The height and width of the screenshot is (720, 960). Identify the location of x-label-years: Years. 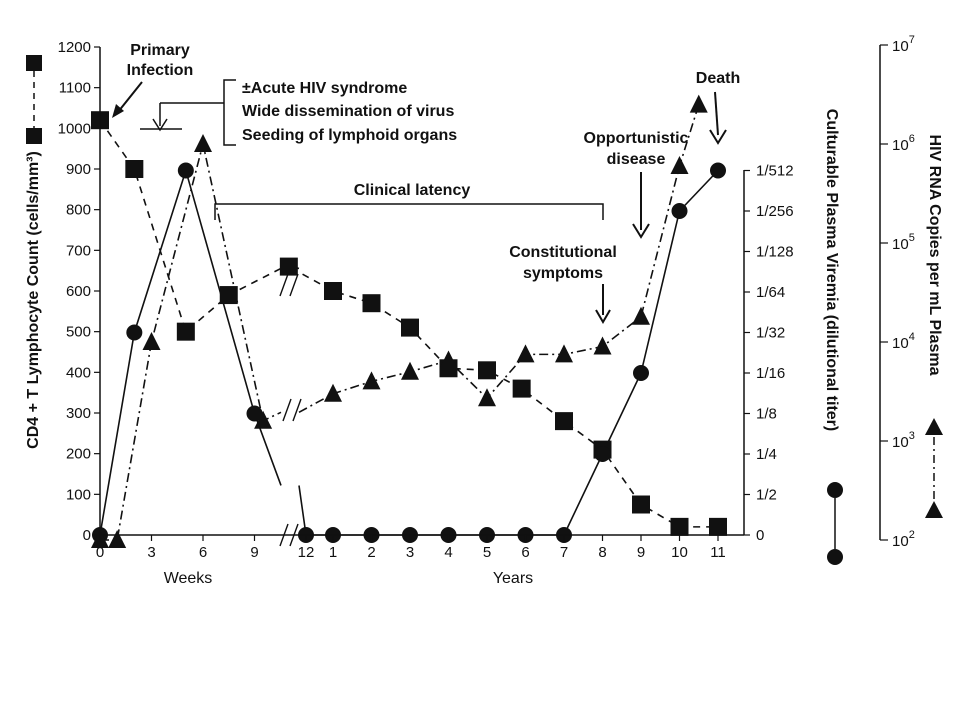
(513, 578).